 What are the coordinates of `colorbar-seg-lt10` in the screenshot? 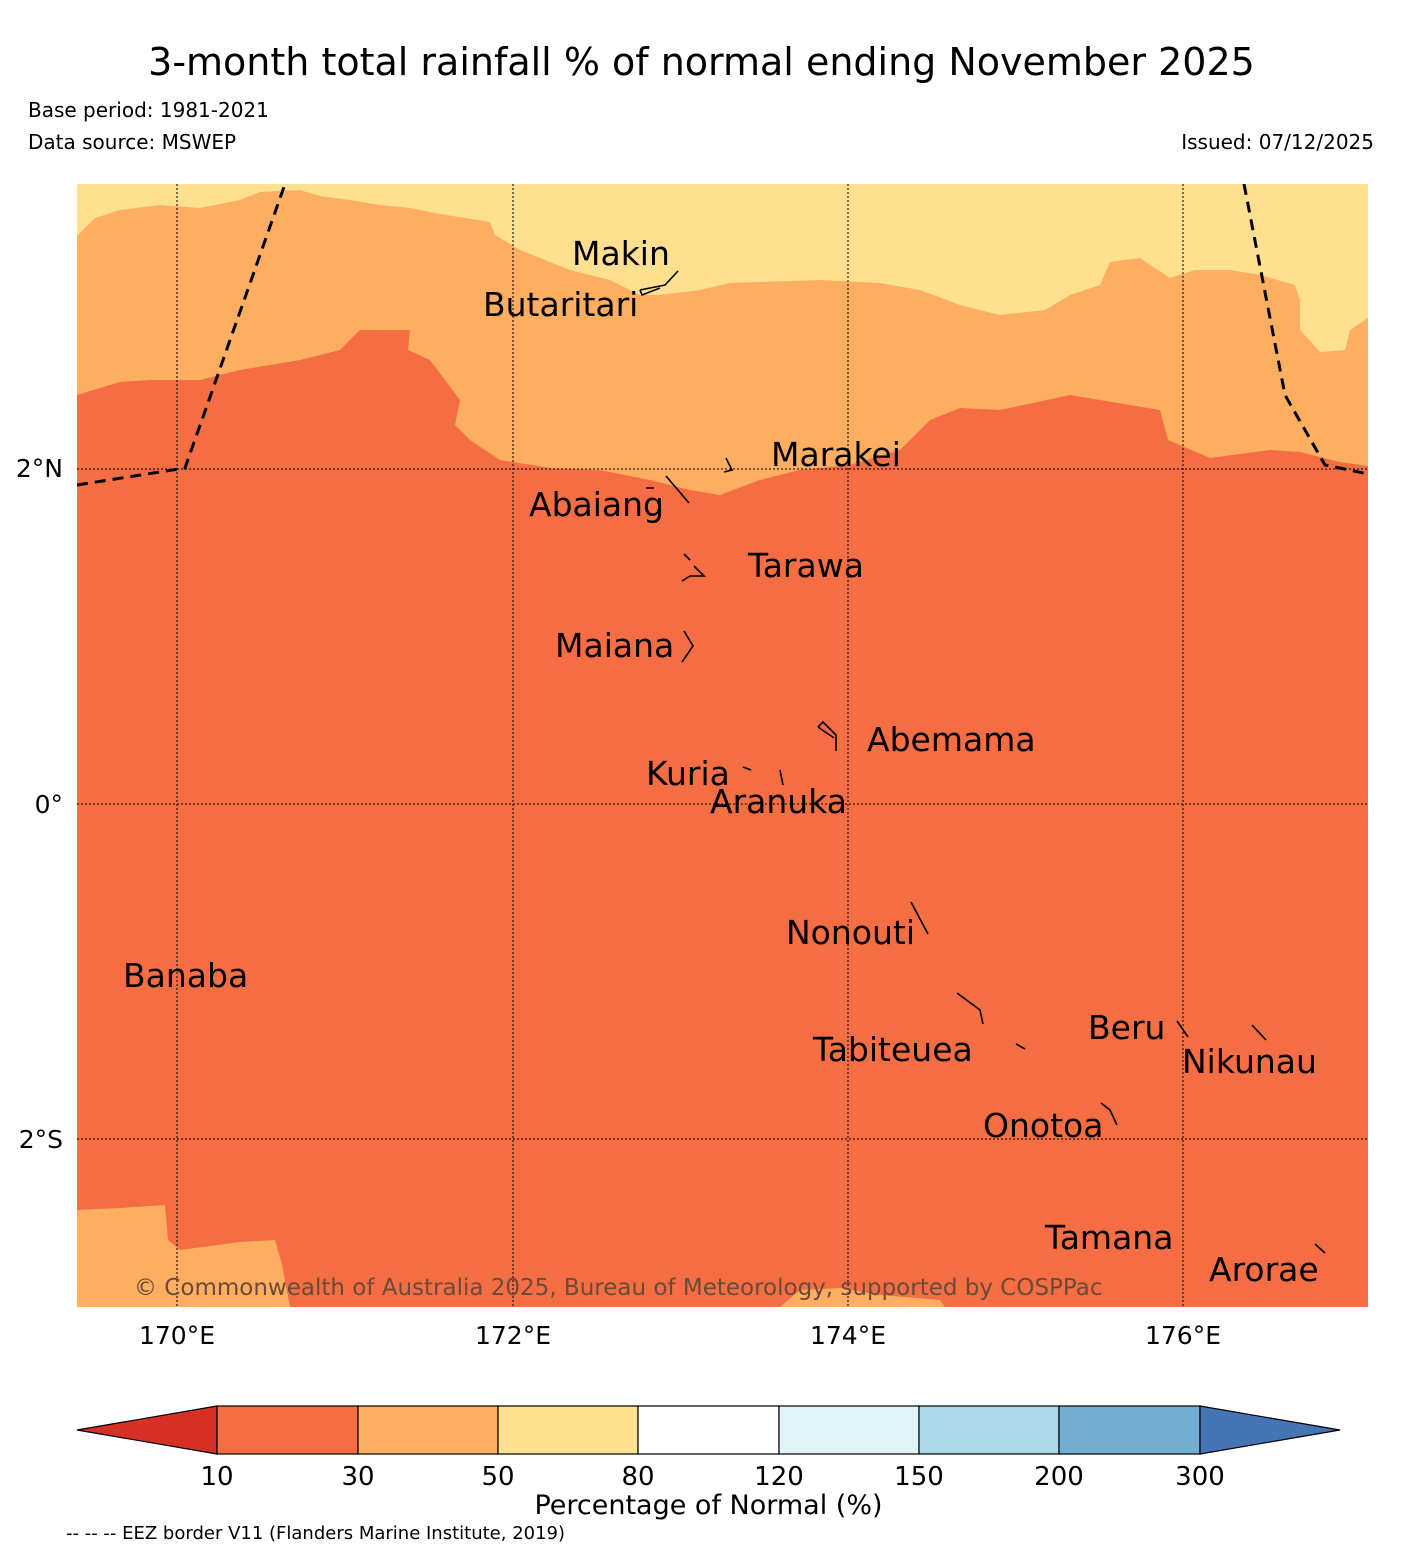 It's located at (147, 1430).